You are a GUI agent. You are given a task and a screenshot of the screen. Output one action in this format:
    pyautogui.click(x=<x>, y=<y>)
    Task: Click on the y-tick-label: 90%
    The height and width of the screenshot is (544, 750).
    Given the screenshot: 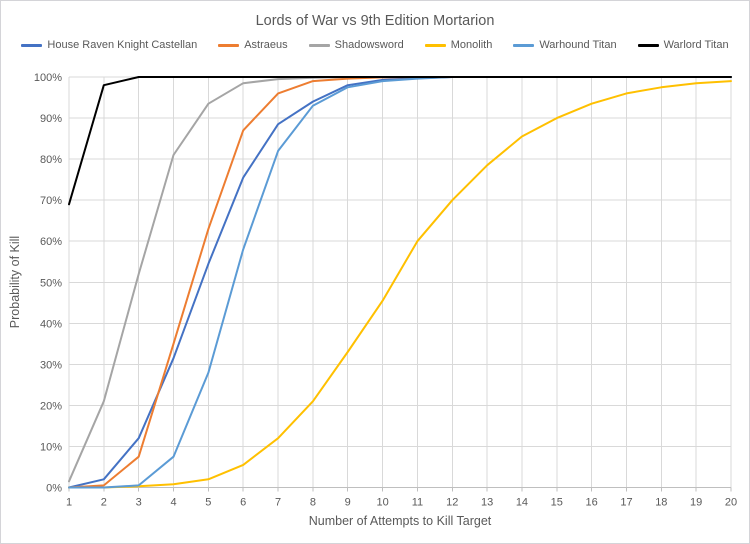 What is the action you would take?
    pyautogui.click(x=51, y=119)
    